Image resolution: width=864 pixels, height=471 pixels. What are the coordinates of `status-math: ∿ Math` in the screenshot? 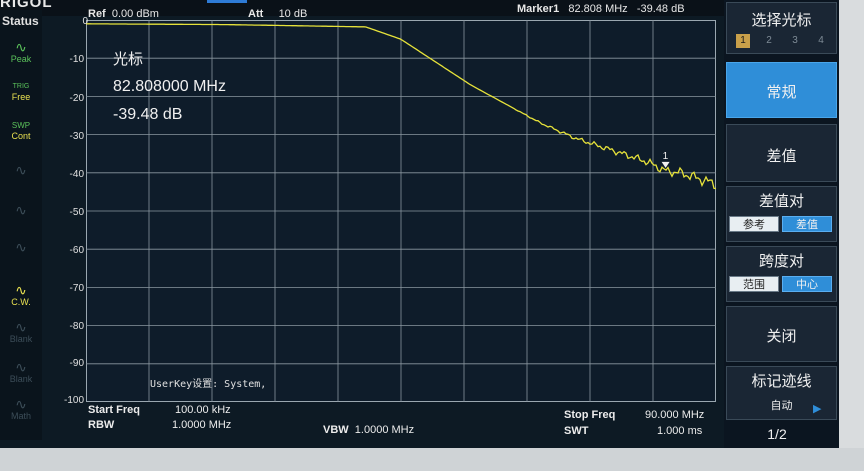 It's located at (21, 409).